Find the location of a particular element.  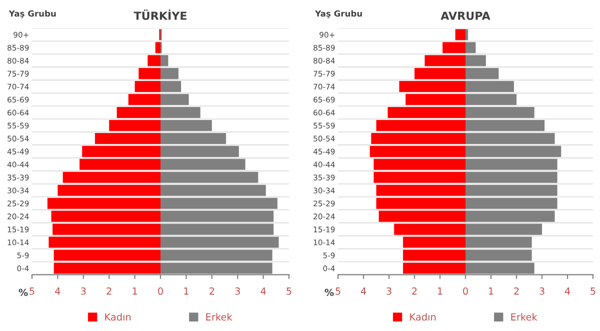

chart-title: AVRUPA is located at coordinates (465, 16).